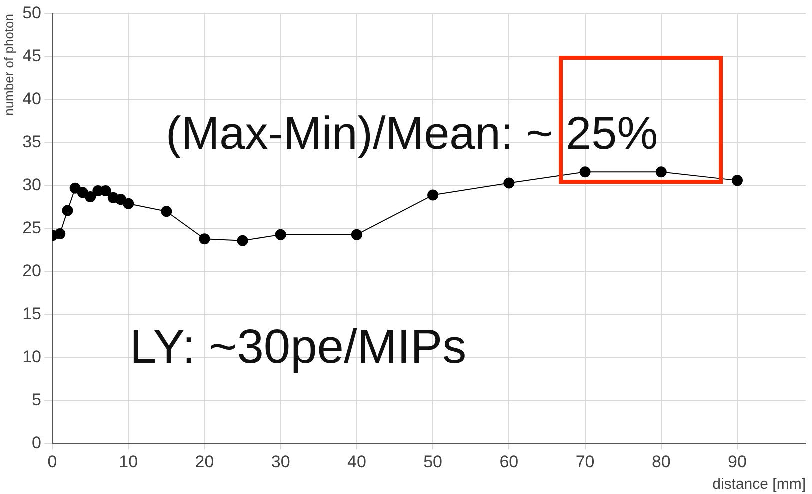 Image resolution: width=812 pixels, height=494 pixels. Describe the element at coordinates (661, 462) in the screenshot. I see `x-tick-label: 80` at that location.